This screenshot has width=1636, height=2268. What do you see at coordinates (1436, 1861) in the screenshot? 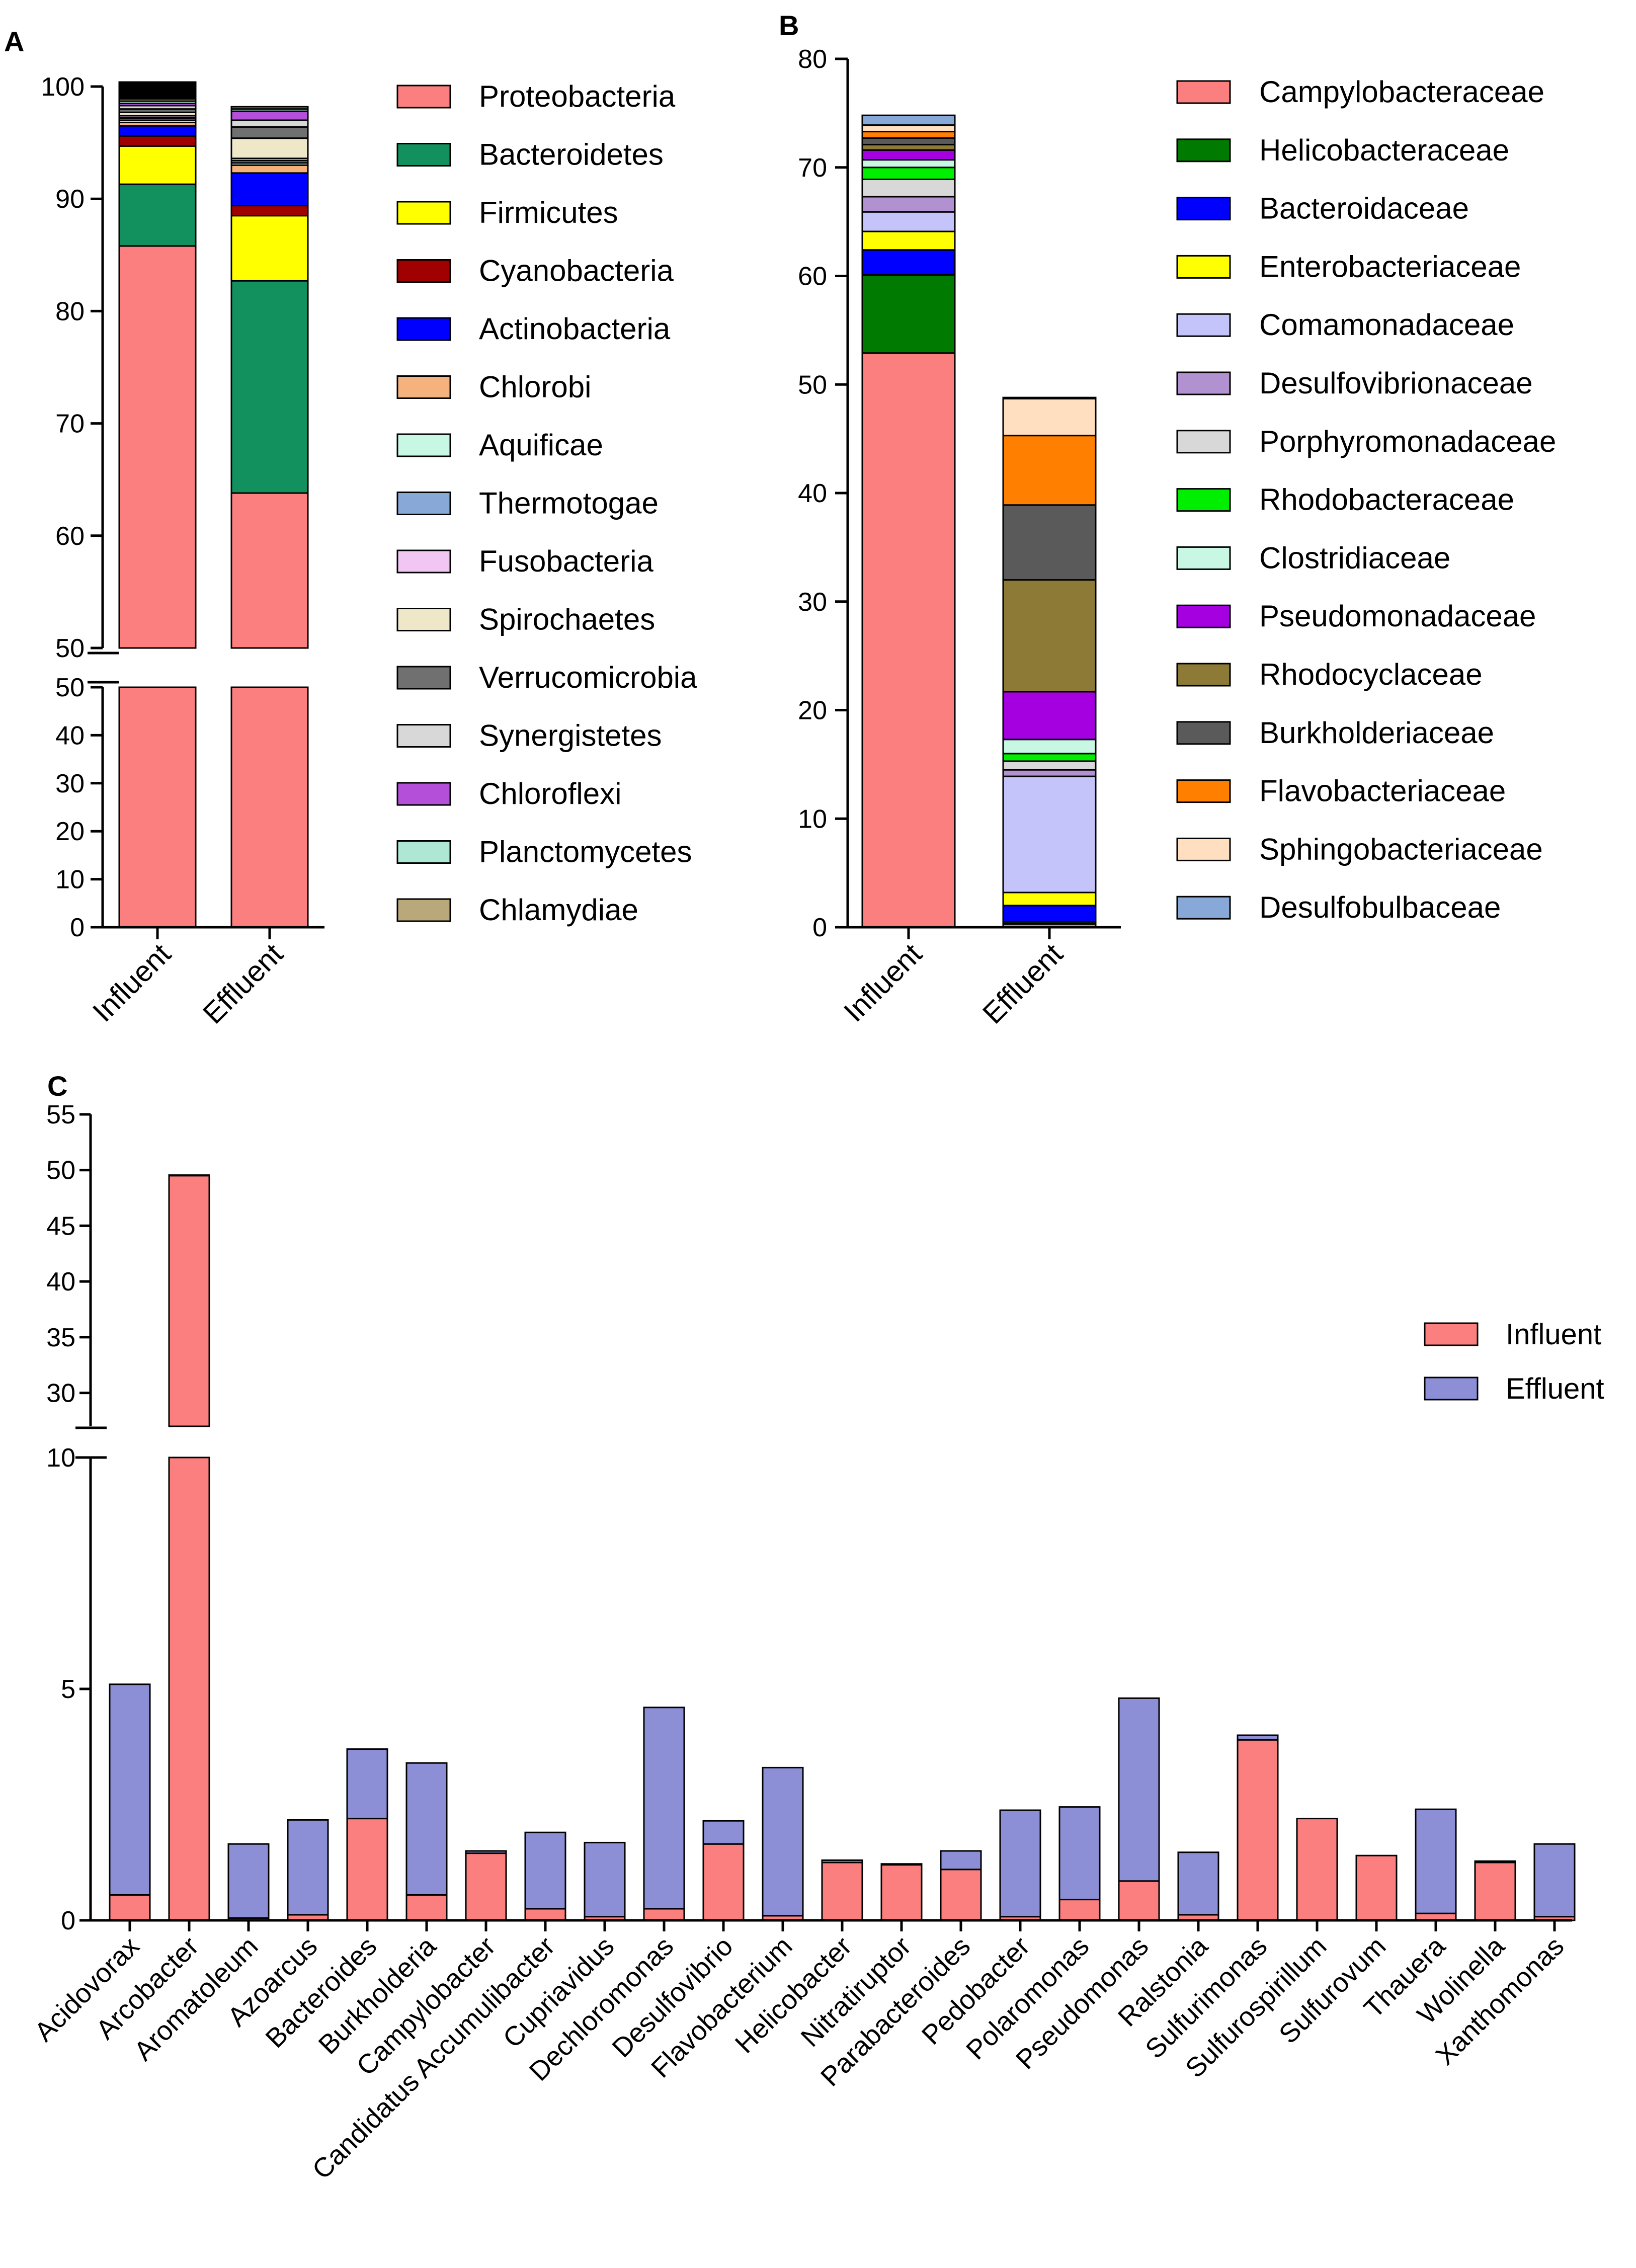
I see `bar-c-thauera-effluent-lower` at bounding box center [1436, 1861].